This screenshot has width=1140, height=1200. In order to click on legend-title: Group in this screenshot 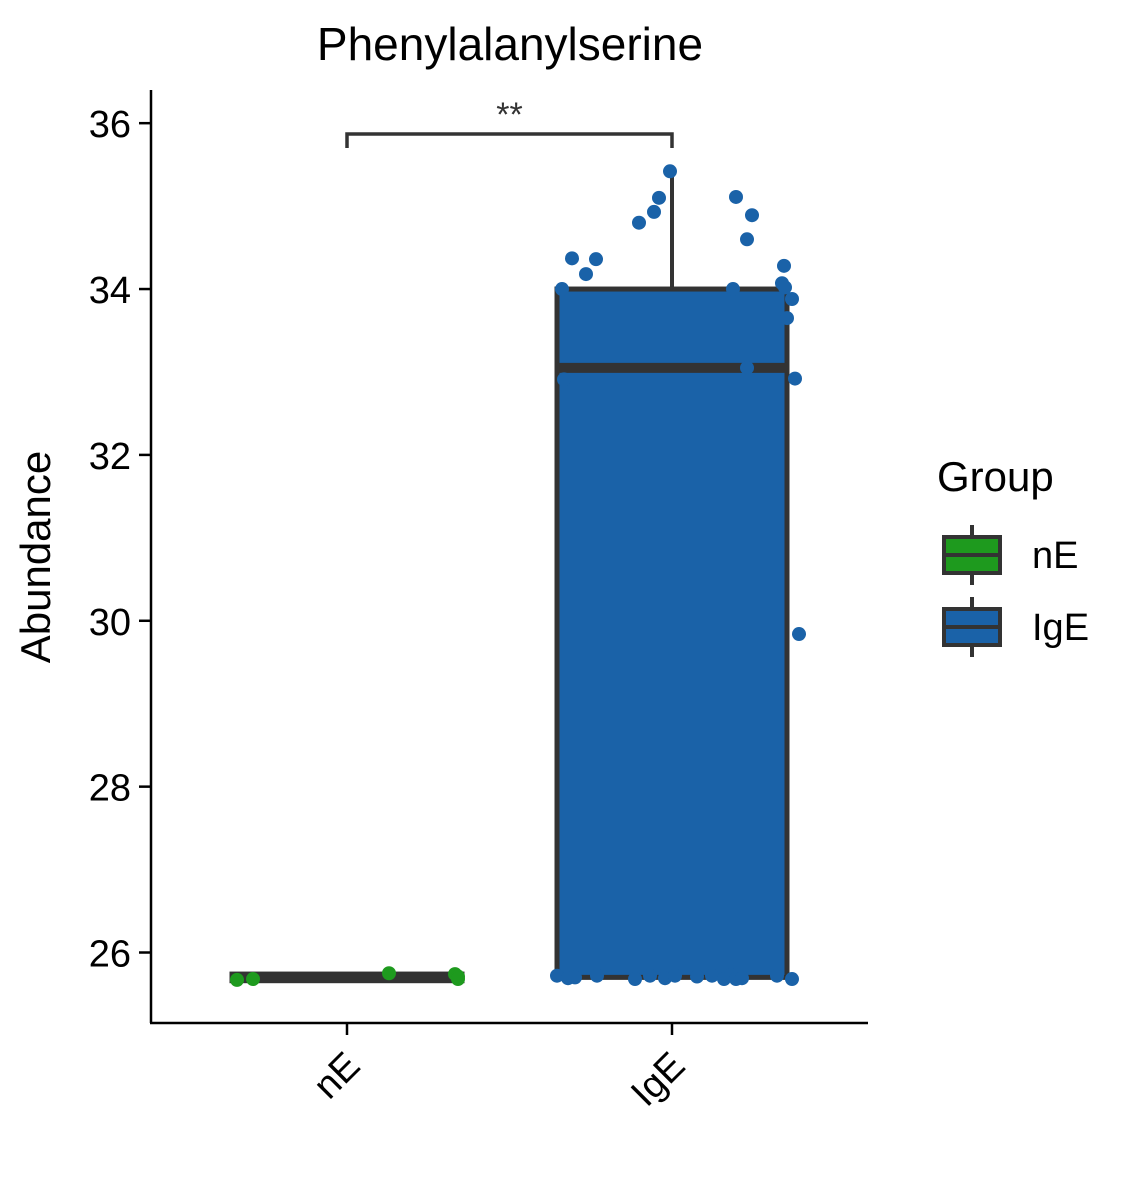, I will do `click(995, 476)`.